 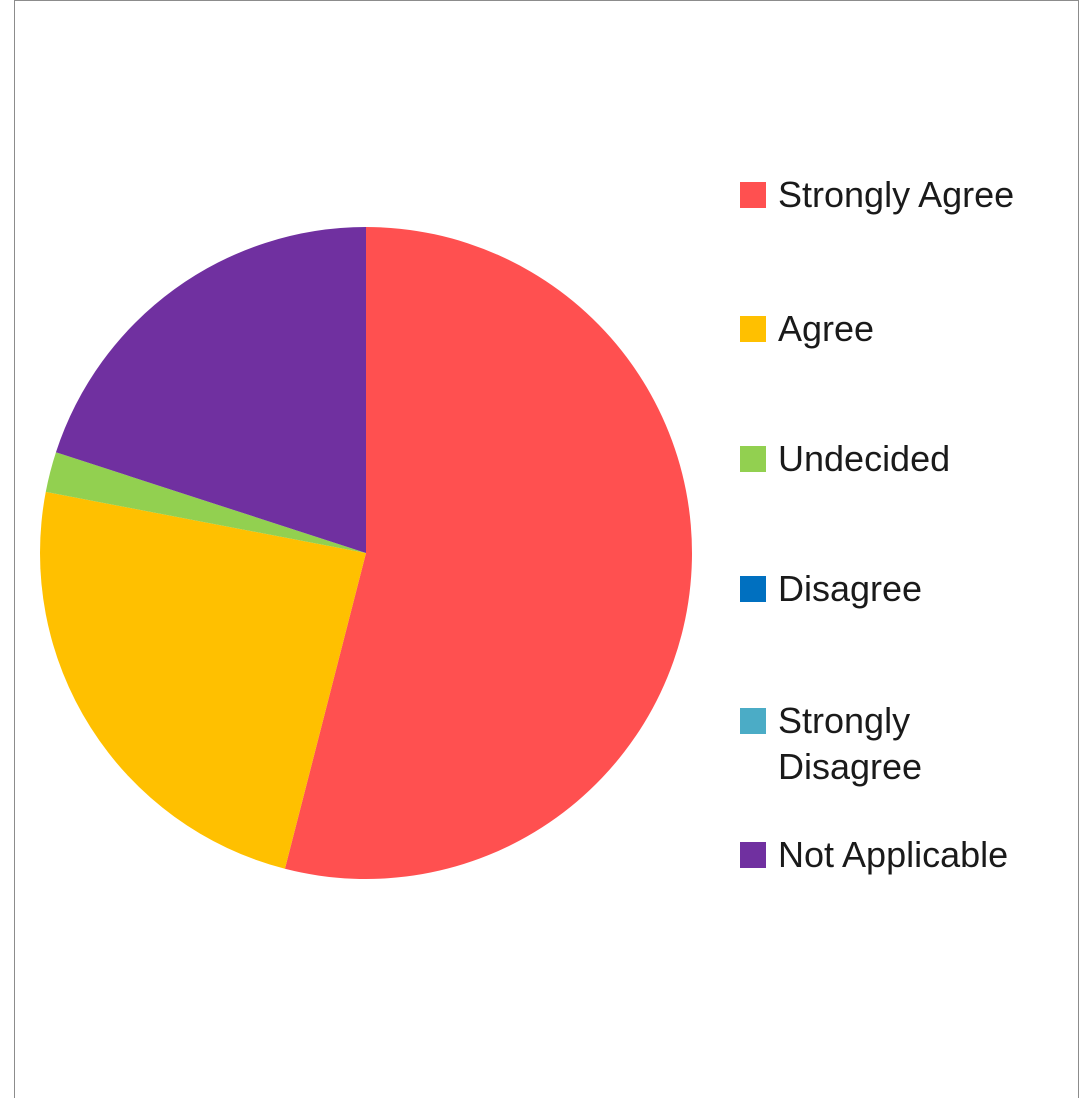 I want to click on legend-item-strongly-disagree: Strongly Disagree, so click(x=849, y=744).